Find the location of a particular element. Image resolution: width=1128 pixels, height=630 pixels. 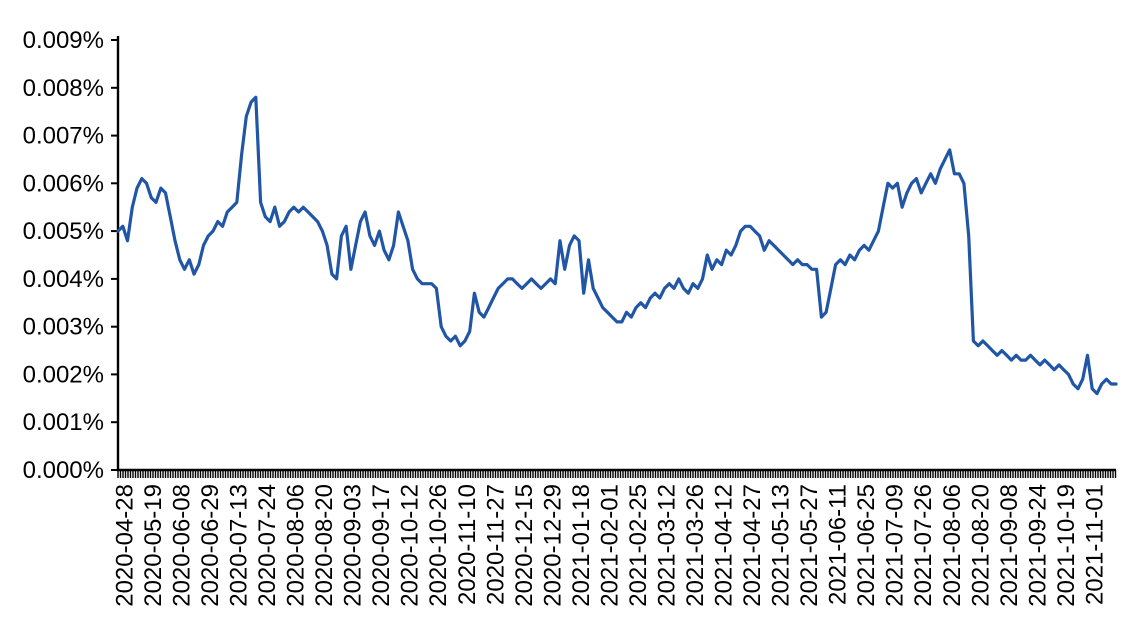

x-tick-label: 2021-06-25 is located at coordinates (866, 545).